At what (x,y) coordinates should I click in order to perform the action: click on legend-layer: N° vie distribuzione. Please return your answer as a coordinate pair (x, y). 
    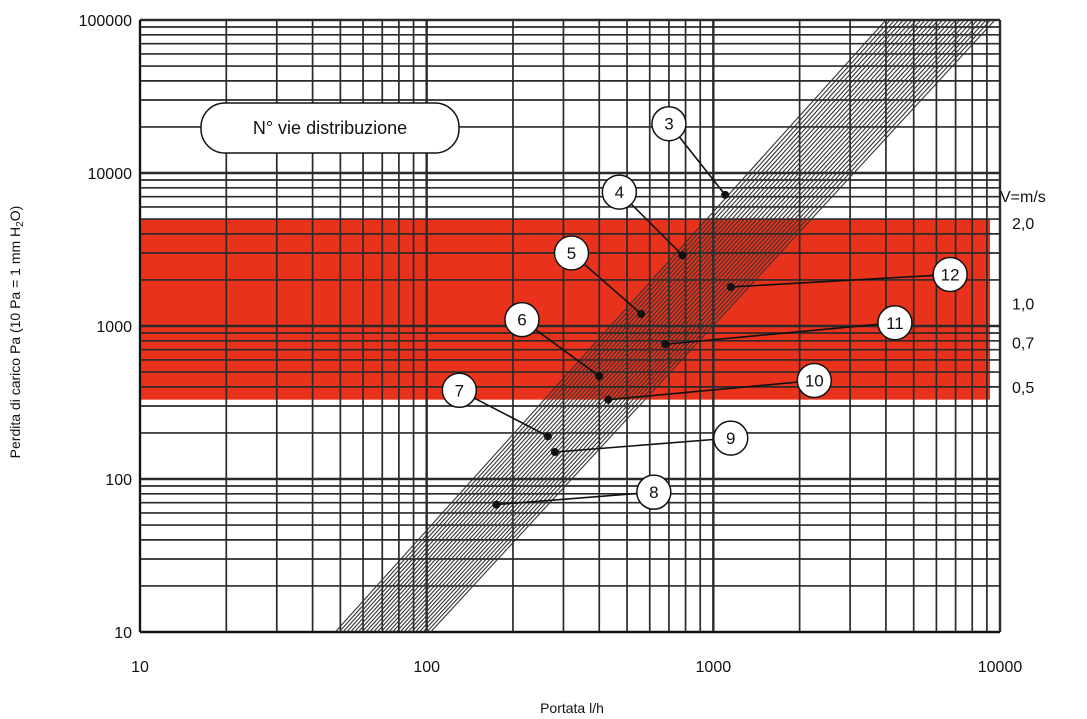
    Looking at the image, I should click on (330, 128).